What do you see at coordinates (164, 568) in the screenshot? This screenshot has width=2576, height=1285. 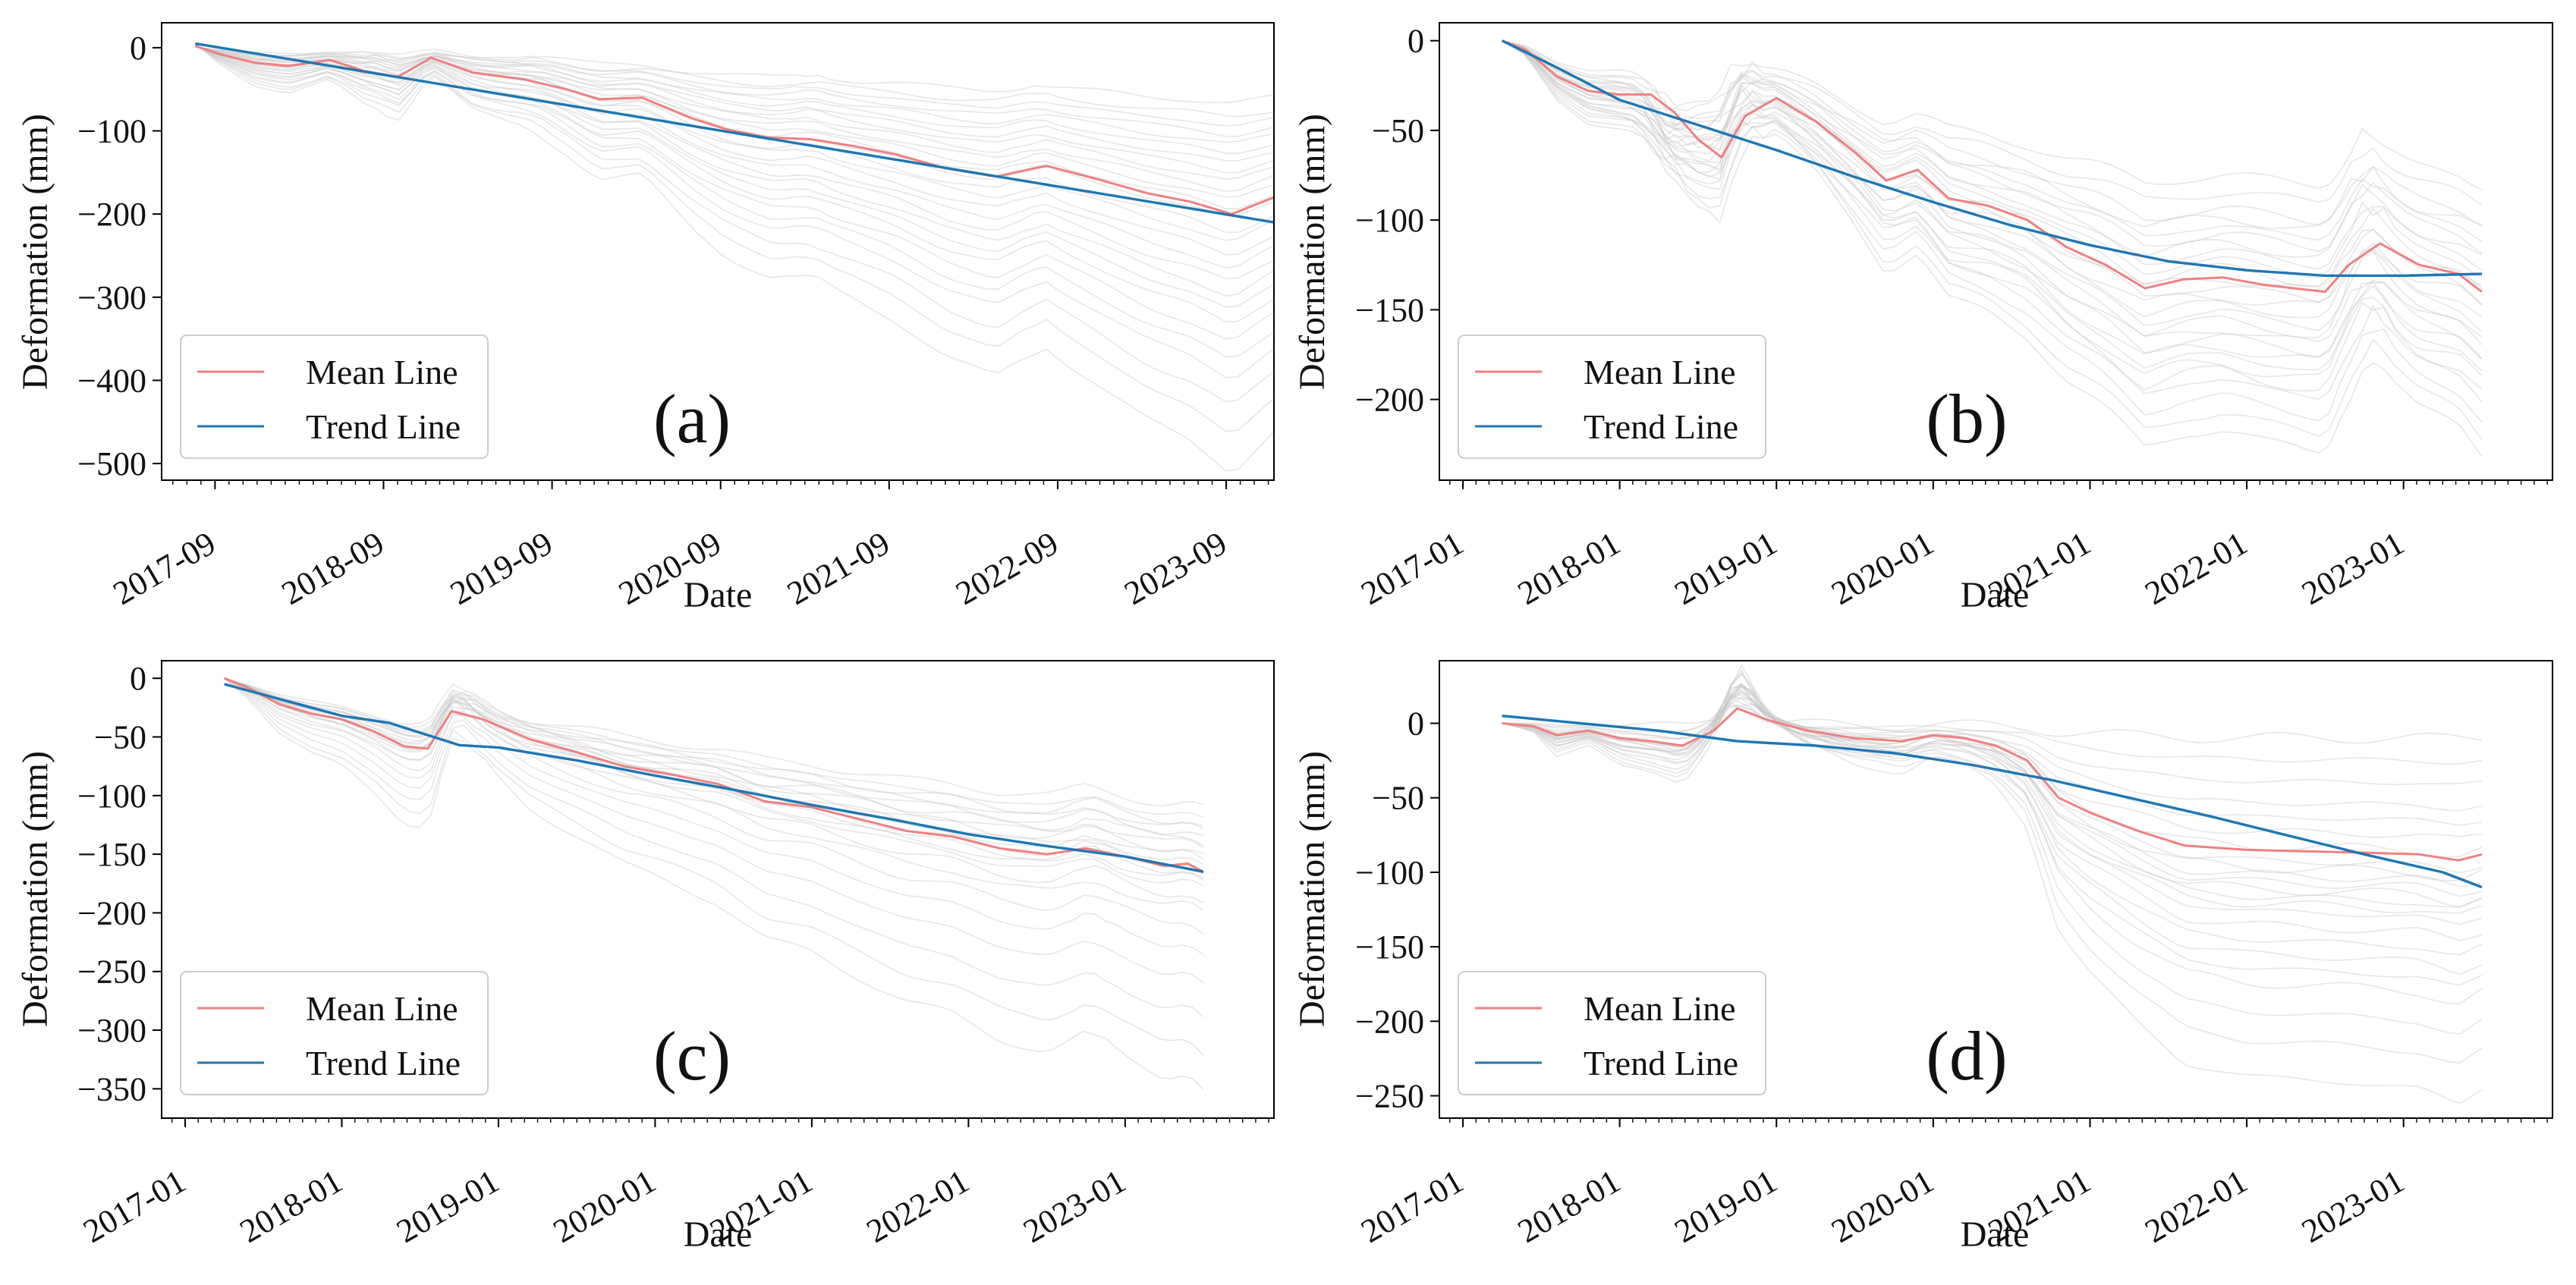 I see `x-tick-label: 2017-09` at bounding box center [164, 568].